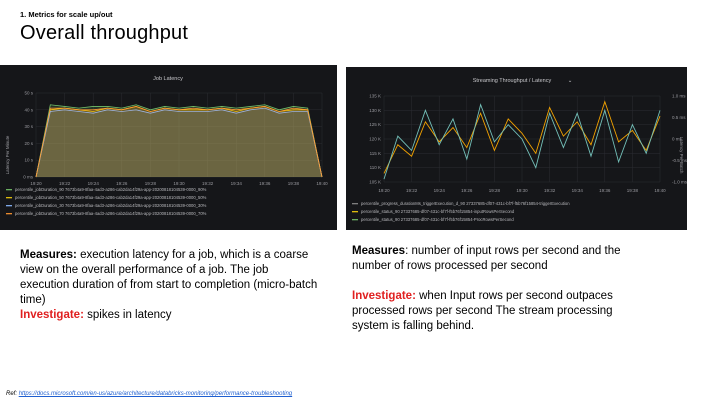  What do you see at coordinates (512, 81) in the screenshot?
I see `streaming-throughput-title: Streaming Throughput / Latency` at bounding box center [512, 81].